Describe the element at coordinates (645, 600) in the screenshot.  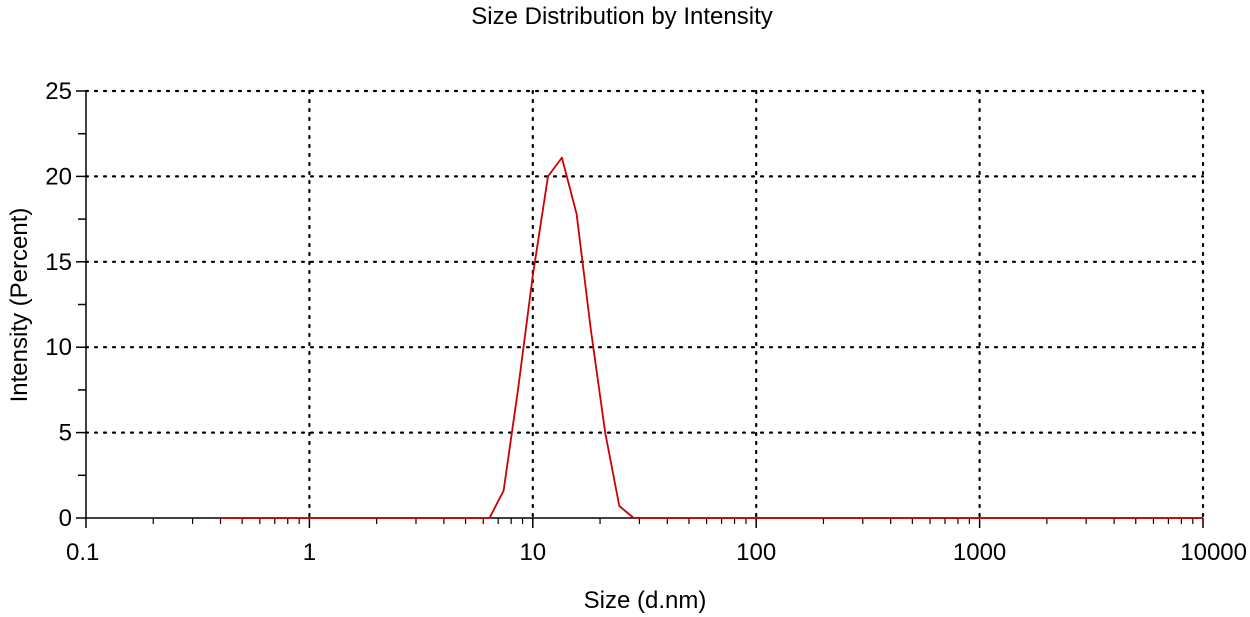
I see `x-axis-label: Size (d.nm)` at that location.